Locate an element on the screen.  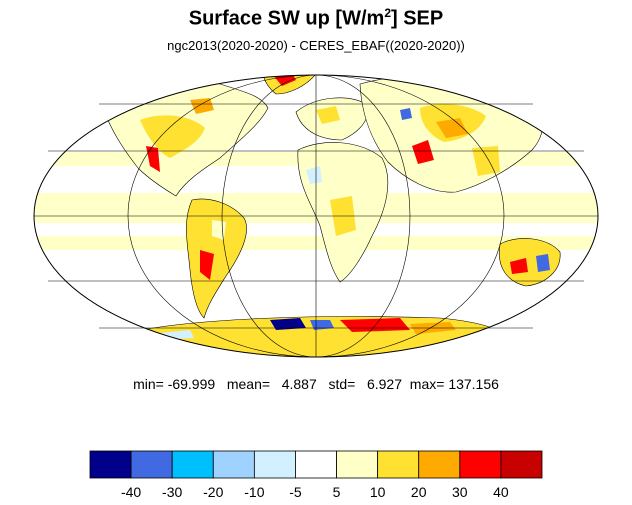
map-title: Surface SW up [W/m2] SEP is located at coordinates (316, 18).